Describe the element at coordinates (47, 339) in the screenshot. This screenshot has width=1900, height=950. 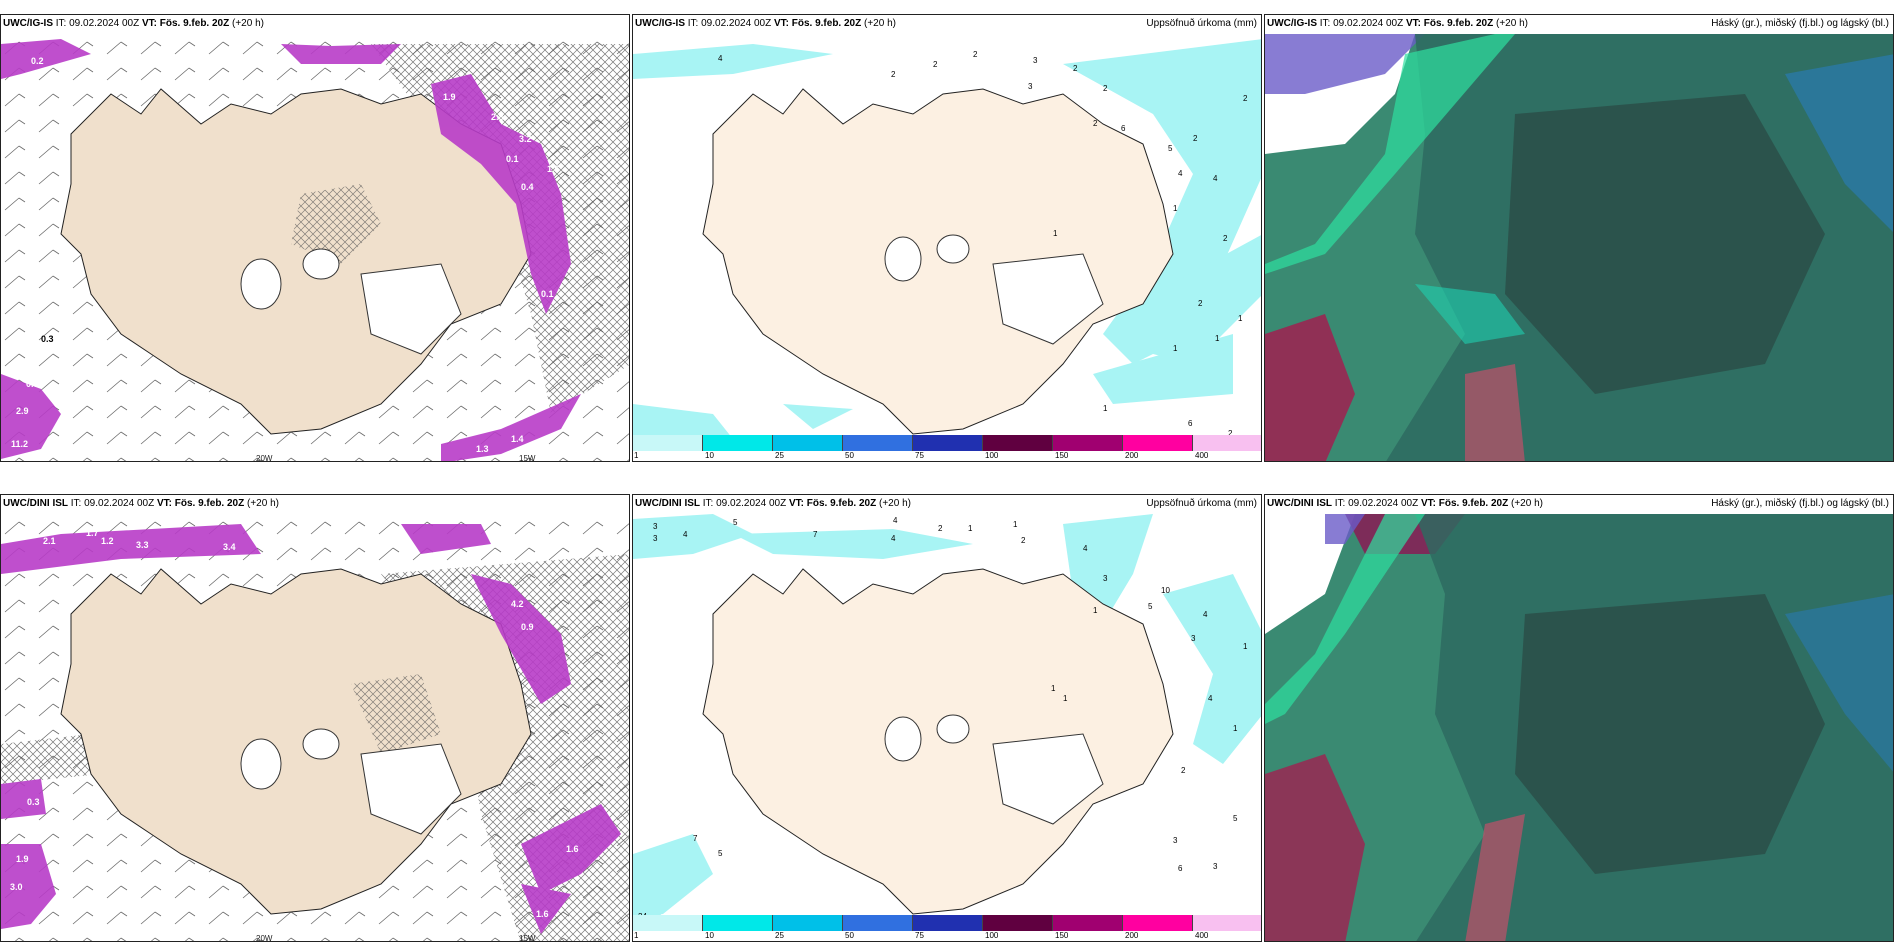
I see `value-label: 0.3` at that location.